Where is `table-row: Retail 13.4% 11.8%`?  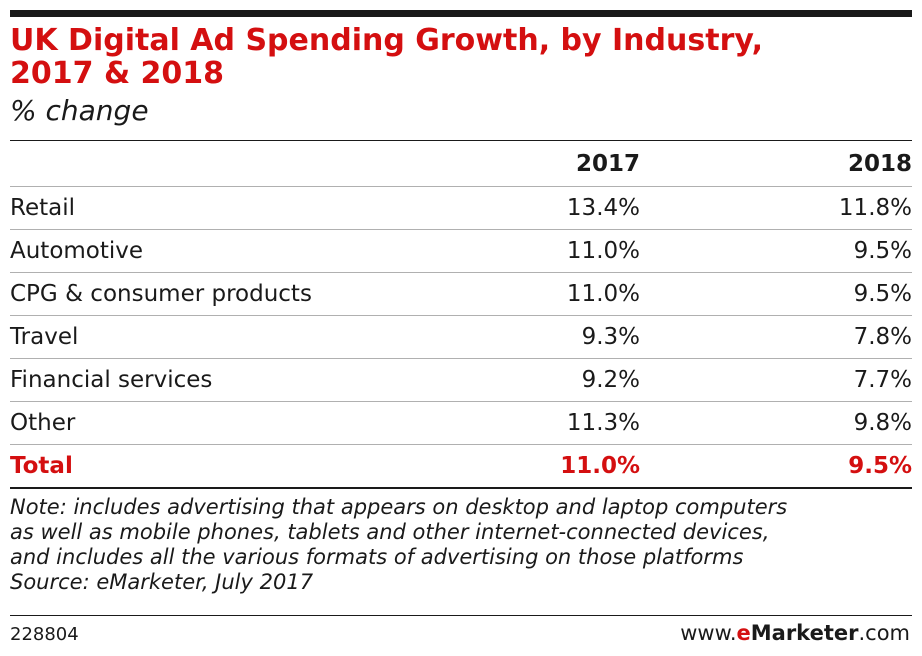
table-row: Retail 13.4% 11.8% is located at coordinates (461, 208).